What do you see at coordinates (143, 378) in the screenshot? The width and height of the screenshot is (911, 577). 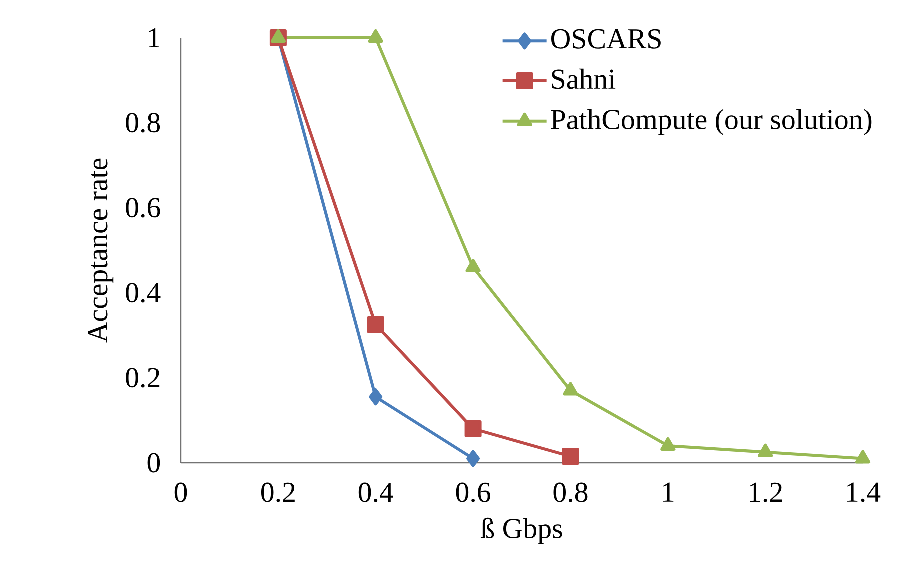 I see `y-tick-label: 0.2` at bounding box center [143, 378].